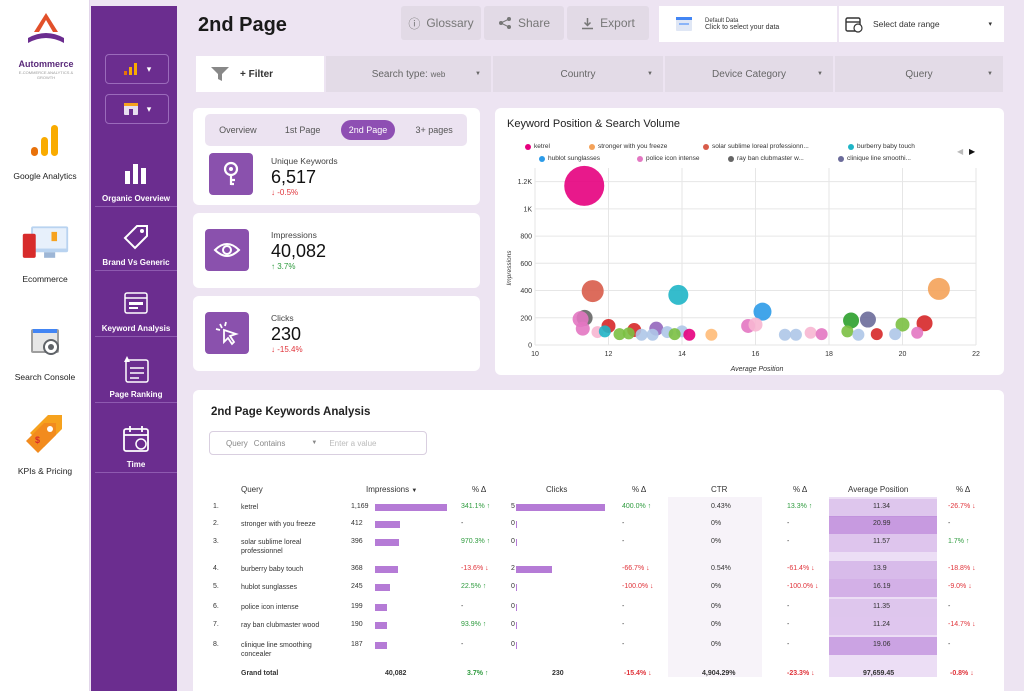 Image resolution: width=1024 pixels, height=691 pixels. What do you see at coordinates (414, 23) in the screenshot?
I see `info-icon: ⓘ` at bounding box center [414, 23].